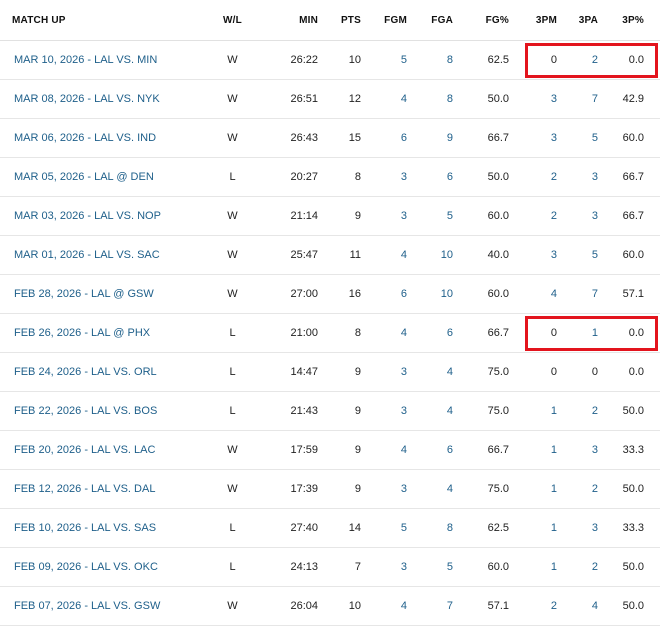 This screenshot has width=660, height=626. I want to click on match-up-link: MAR 08, 2026 - LAL VS. NYK, so click(87, 99).